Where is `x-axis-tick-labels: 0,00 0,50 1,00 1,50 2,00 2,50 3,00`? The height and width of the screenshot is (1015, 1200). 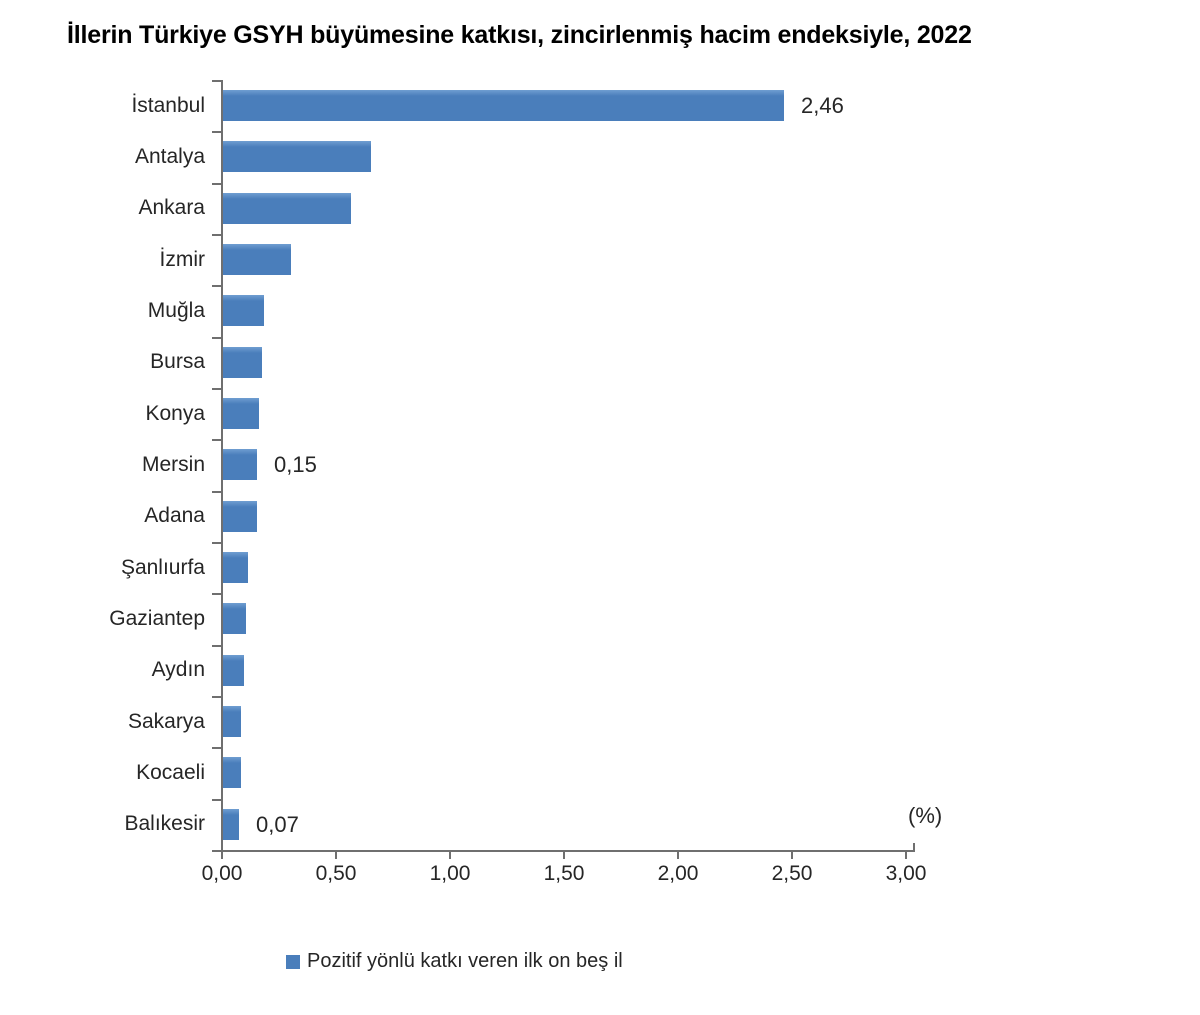
x-axis-tick-labels: 0,00 0,50 1,00 1,50 2,00 2,50 3,00 is located at coordinates (564, 875).